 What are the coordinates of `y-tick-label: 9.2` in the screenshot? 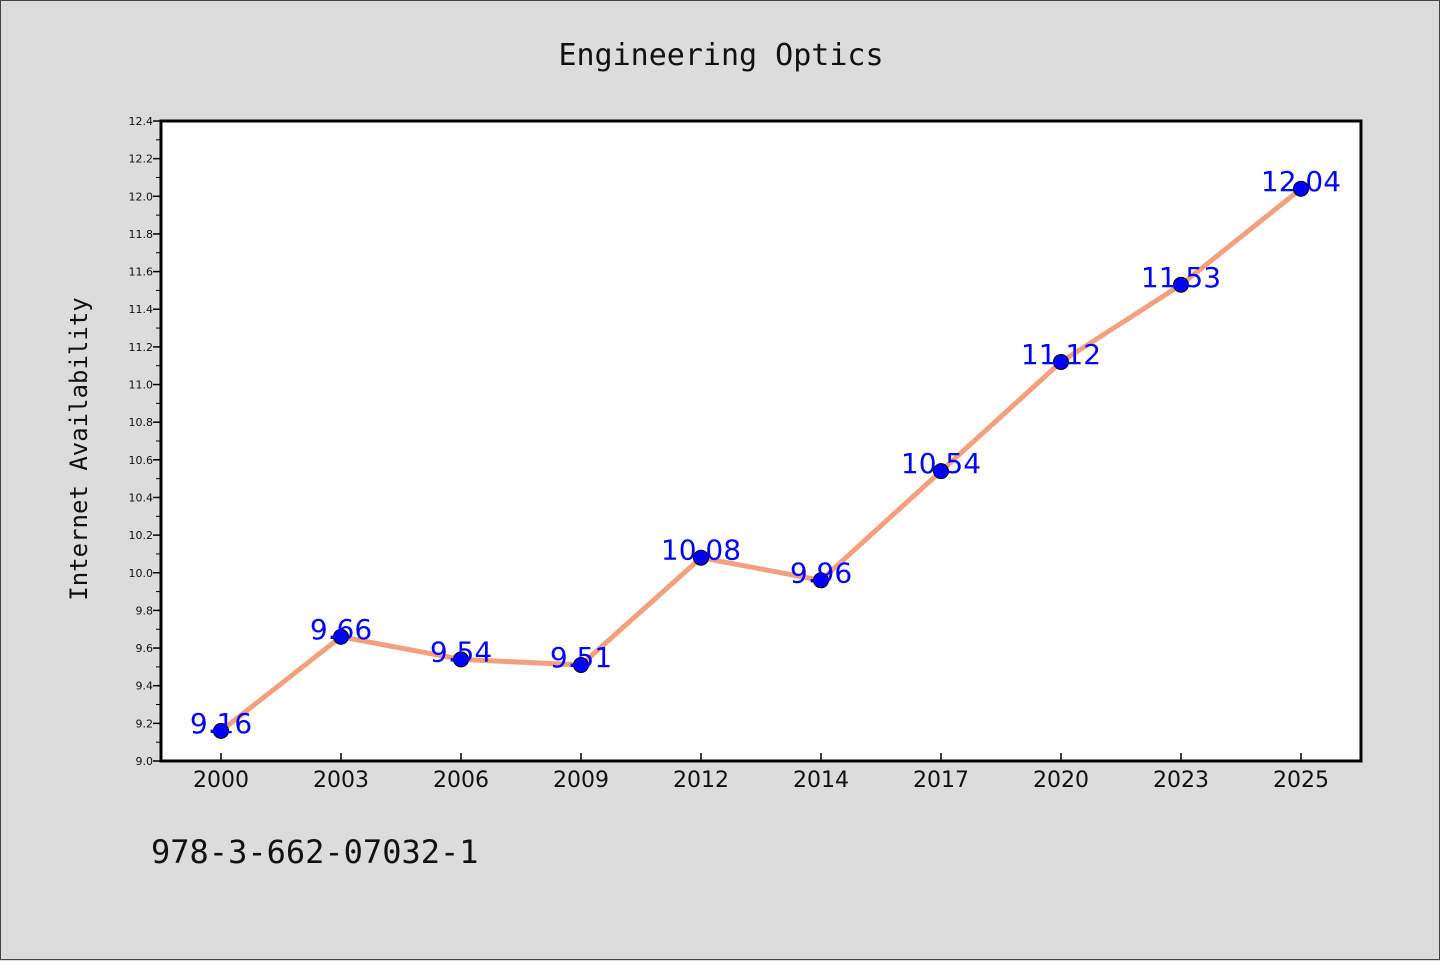 It's located at (145, 723).